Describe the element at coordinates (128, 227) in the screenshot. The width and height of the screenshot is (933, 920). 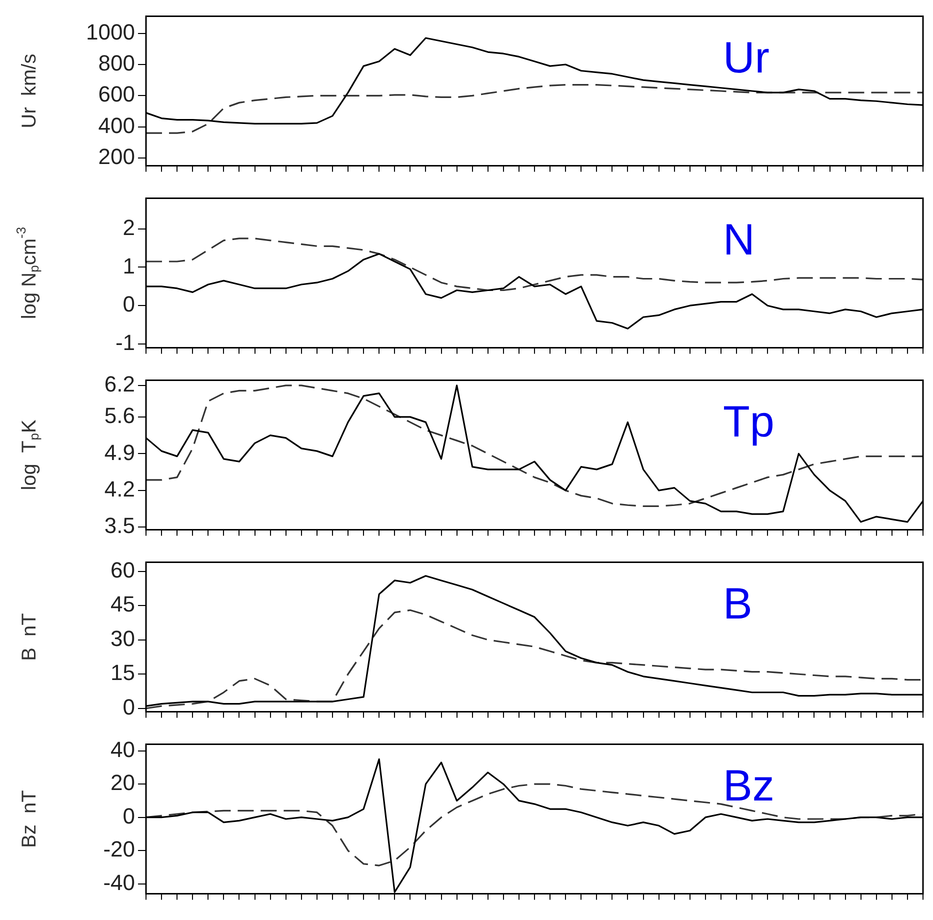
I see `y-tick-label: 2` at that location.